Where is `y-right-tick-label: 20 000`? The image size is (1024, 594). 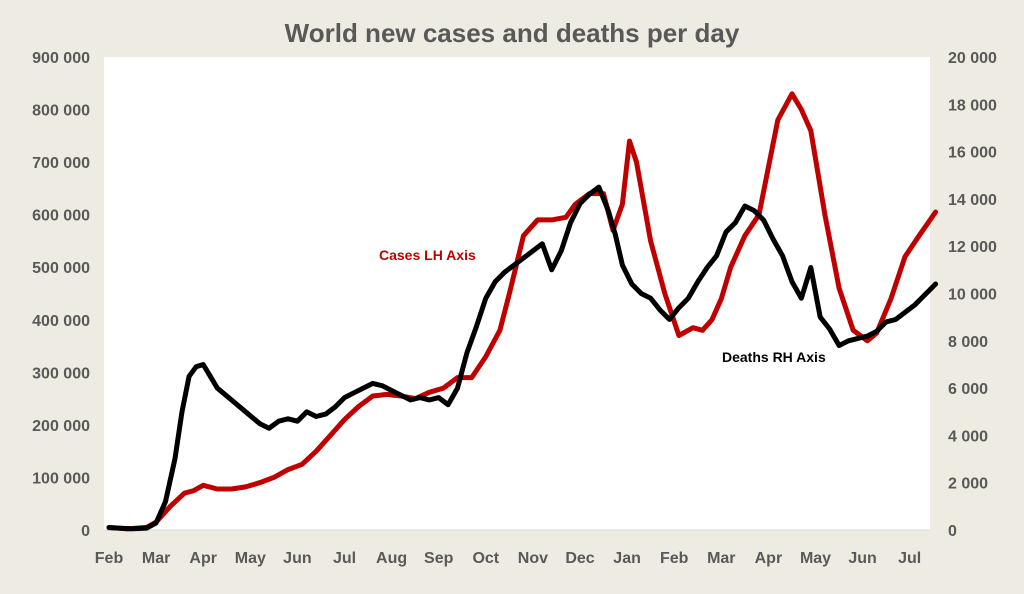
y-right-tick-label: 20 000 is located at coordinates (972, 58).